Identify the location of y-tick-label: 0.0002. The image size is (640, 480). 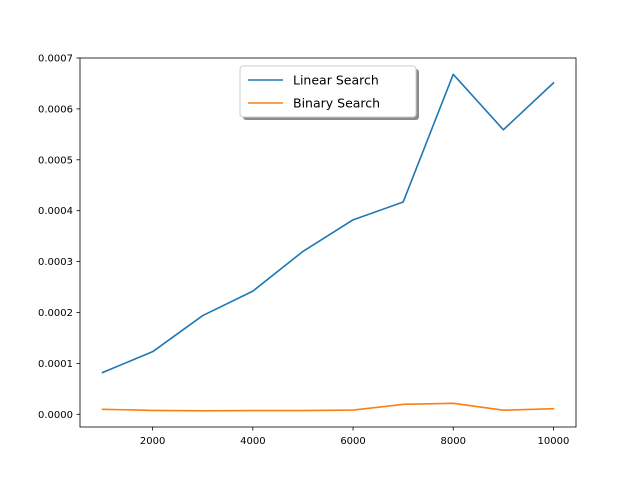
(55, 313).